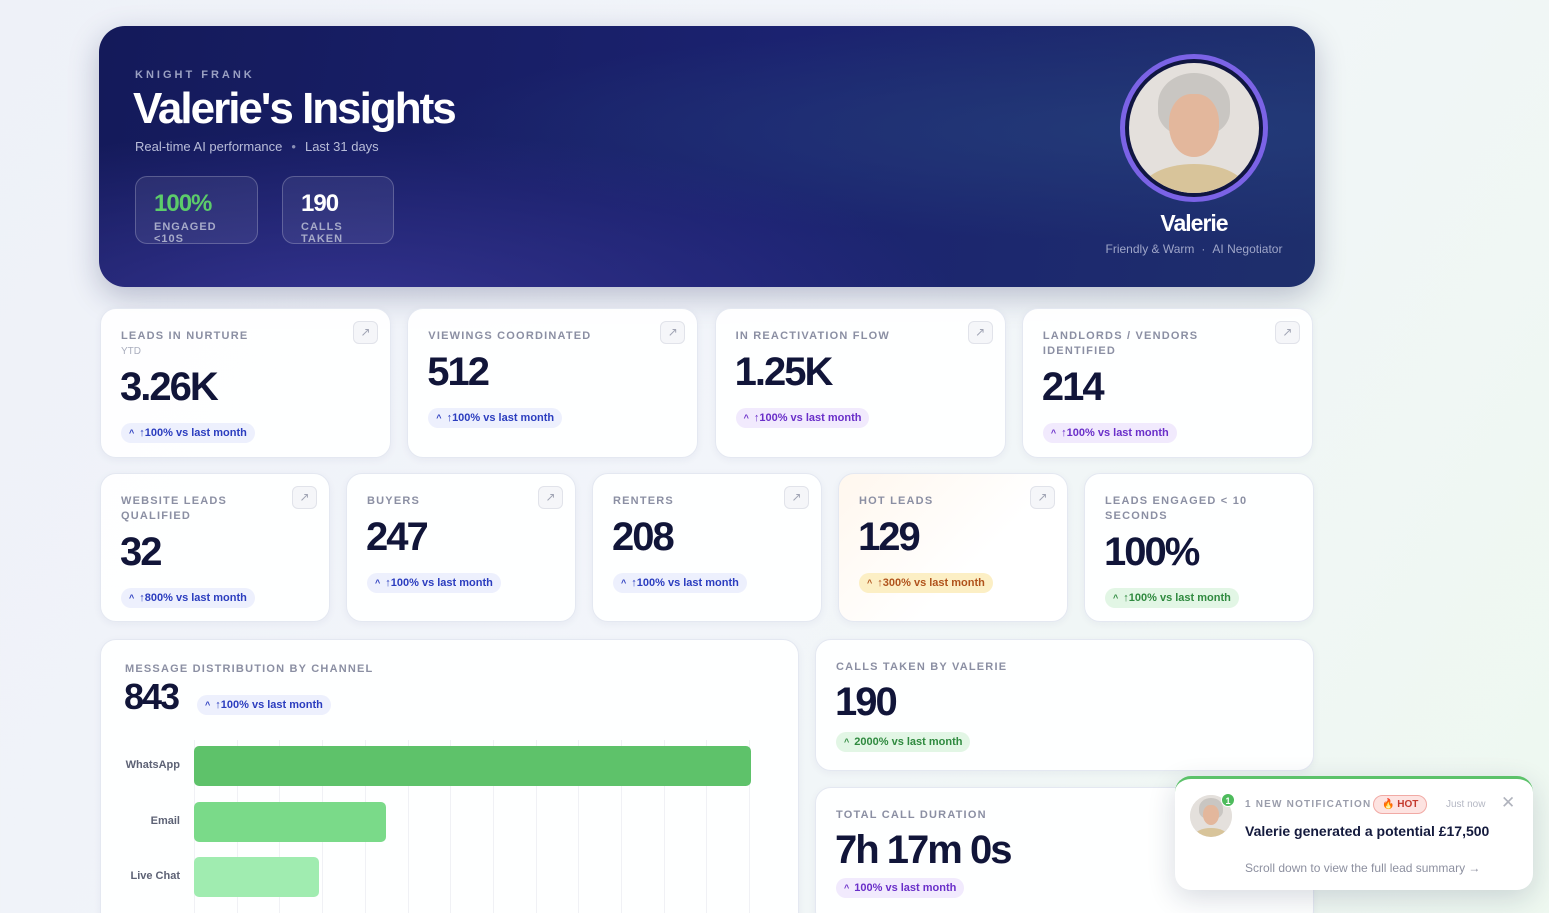  Describe the element at coordinates (183, 203) in the screenshot. I see `stat-value: 100%` at that location.